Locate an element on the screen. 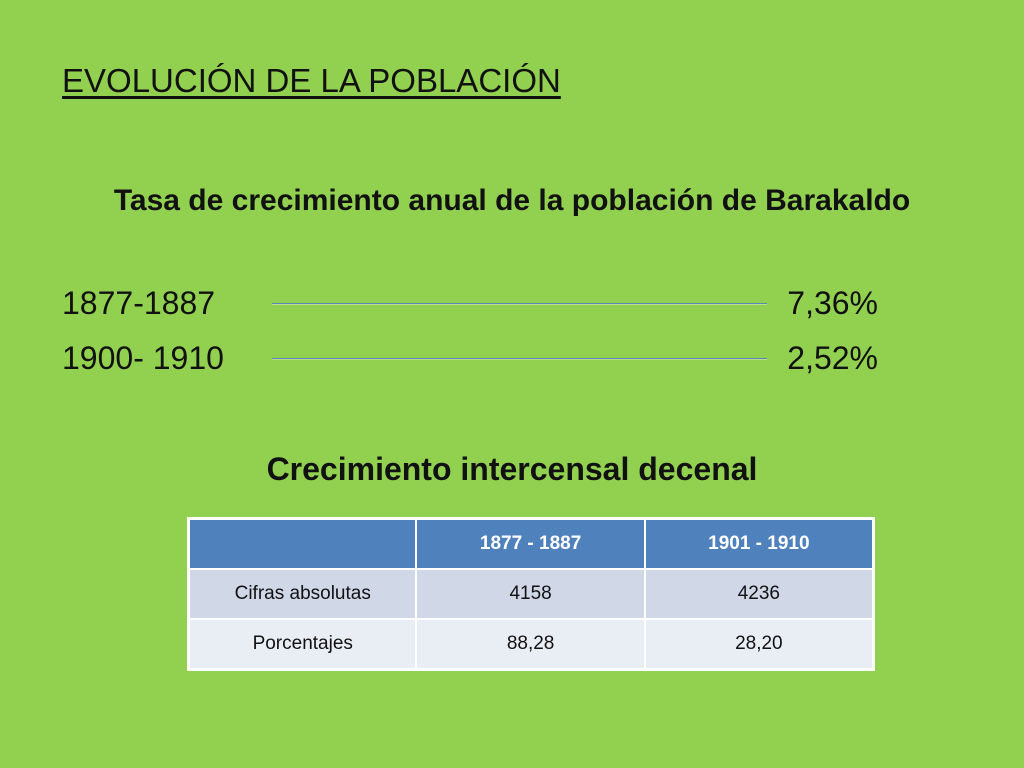 This screenshot has width=1024, height=768. table-header-cell: 1877 - 1887 is located at coordinates (530, 544).